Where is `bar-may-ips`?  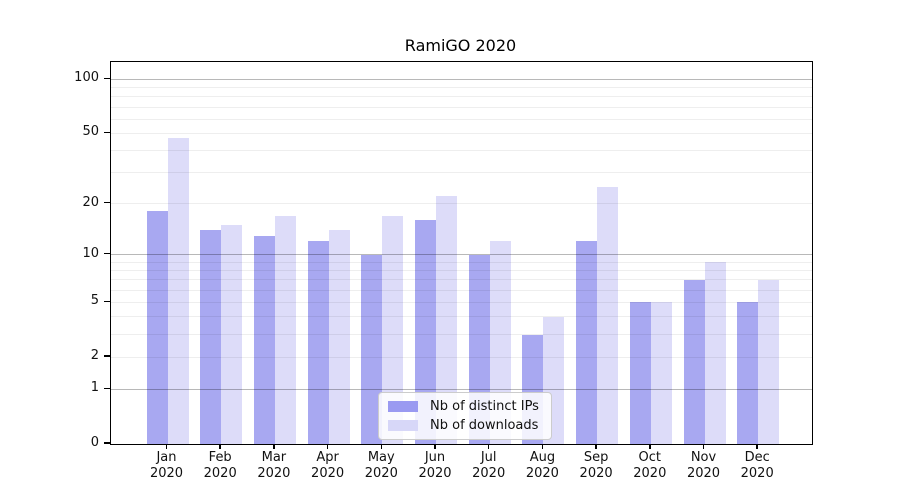
bar-may-ips is located at coordinates (372, 349).